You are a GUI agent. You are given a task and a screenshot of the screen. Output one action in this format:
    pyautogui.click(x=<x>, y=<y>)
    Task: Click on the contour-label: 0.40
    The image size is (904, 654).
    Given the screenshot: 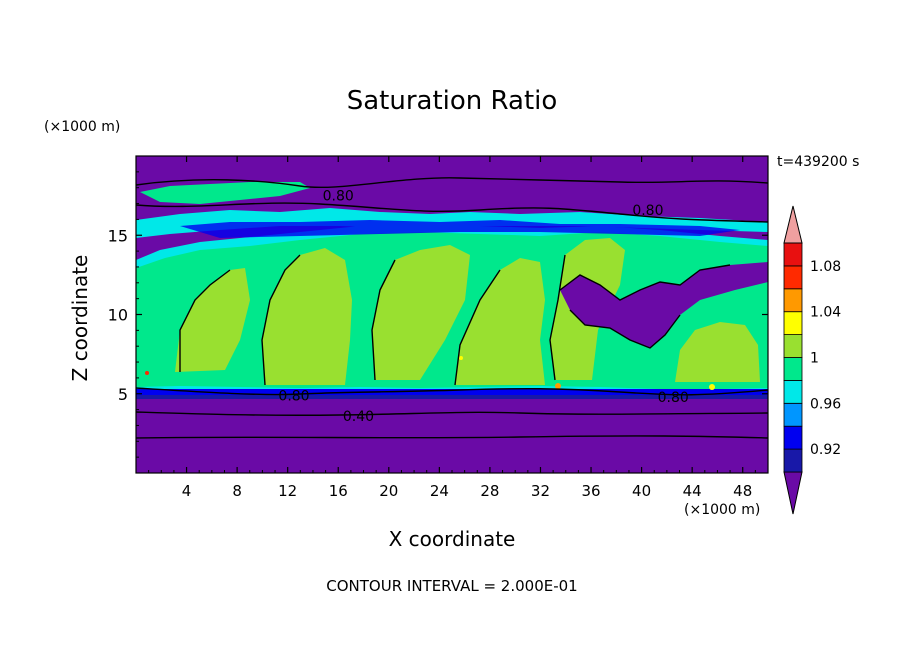 What is the action you would take?
    pyautogui.click(x=358, y=417)
    